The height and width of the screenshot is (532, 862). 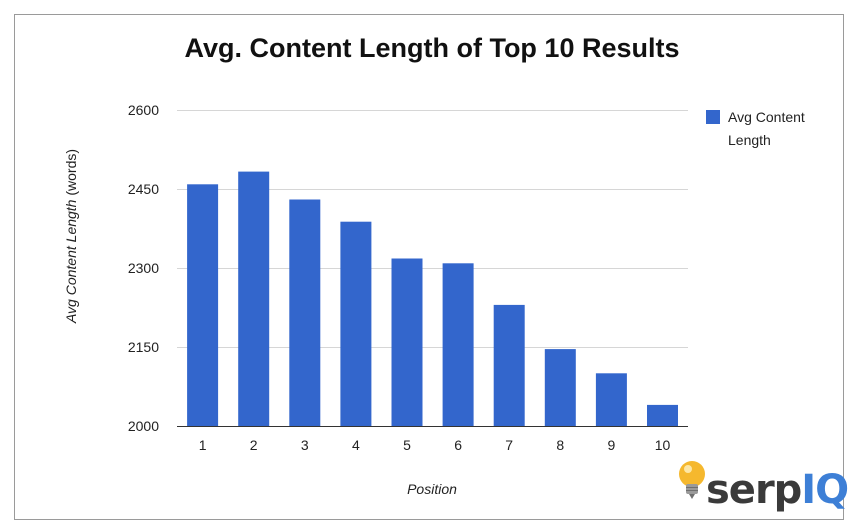 I want to click on x-axis-tick-labels: 1 2 3 4 5 6 7 8 9 10, so click(x=435, y=445).